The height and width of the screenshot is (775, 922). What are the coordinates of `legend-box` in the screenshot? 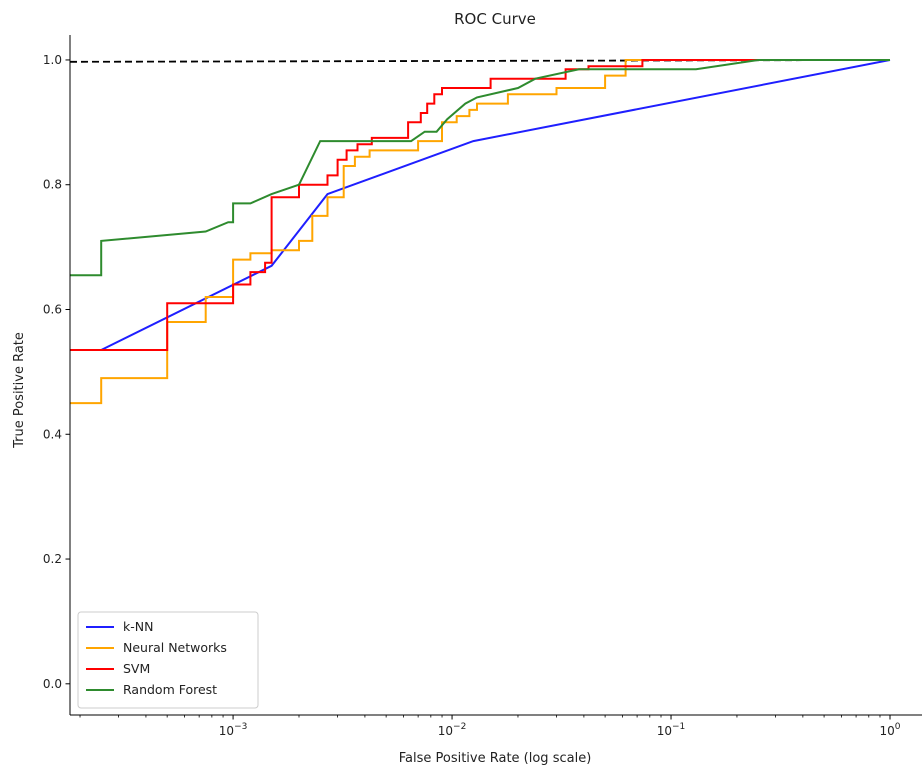 It's located at (168, 660).